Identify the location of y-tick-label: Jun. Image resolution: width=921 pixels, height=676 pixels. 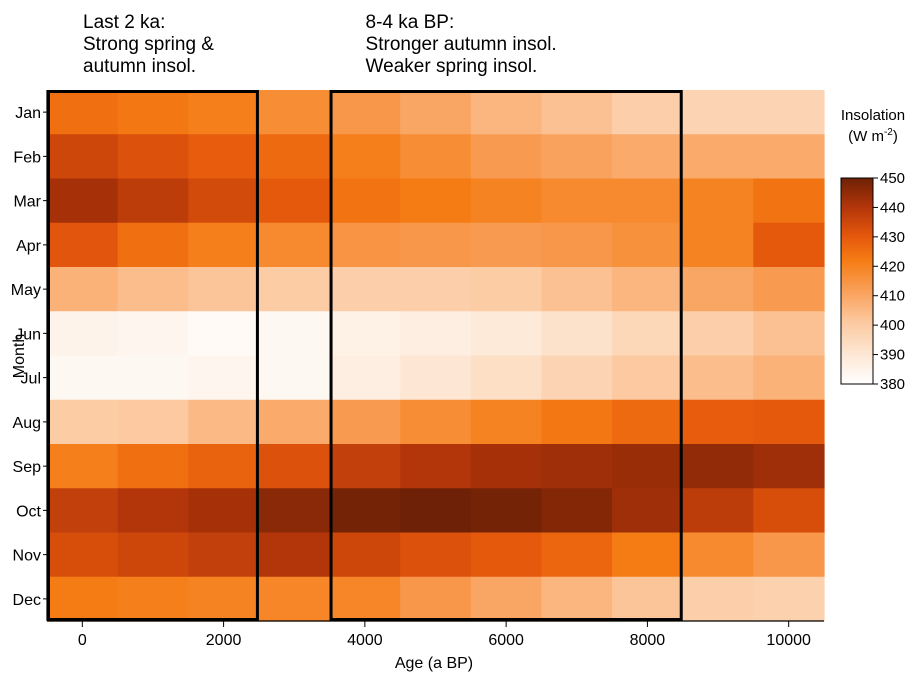
(28, 334).